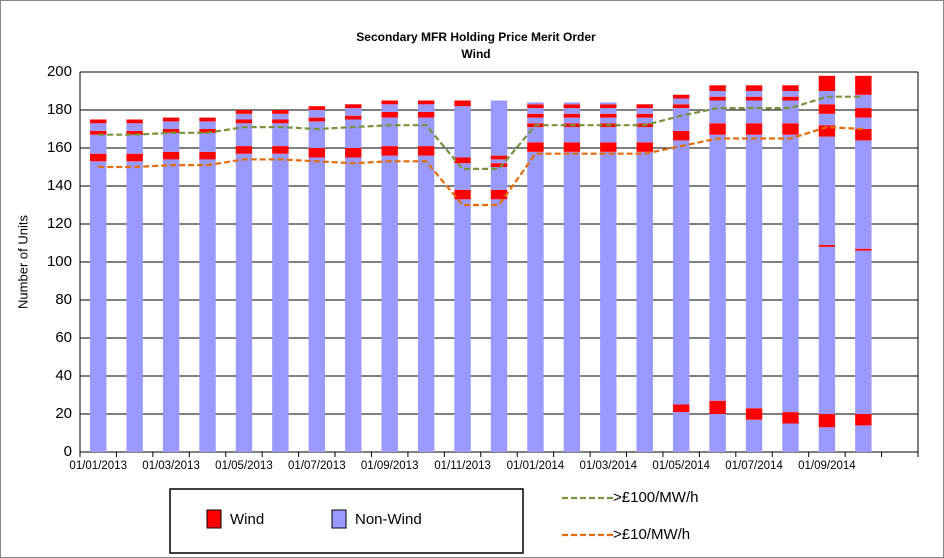  I want to click on y-tick-label: 140, so click(59, 185).